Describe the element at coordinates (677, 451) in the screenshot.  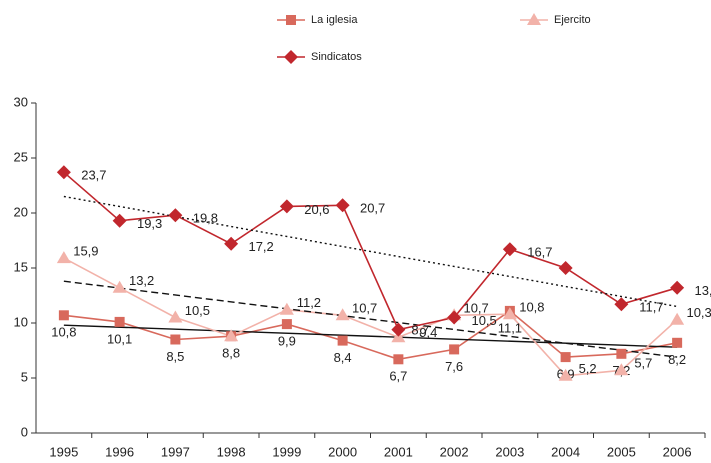
I see `x-tick-label: 2006` at that location.